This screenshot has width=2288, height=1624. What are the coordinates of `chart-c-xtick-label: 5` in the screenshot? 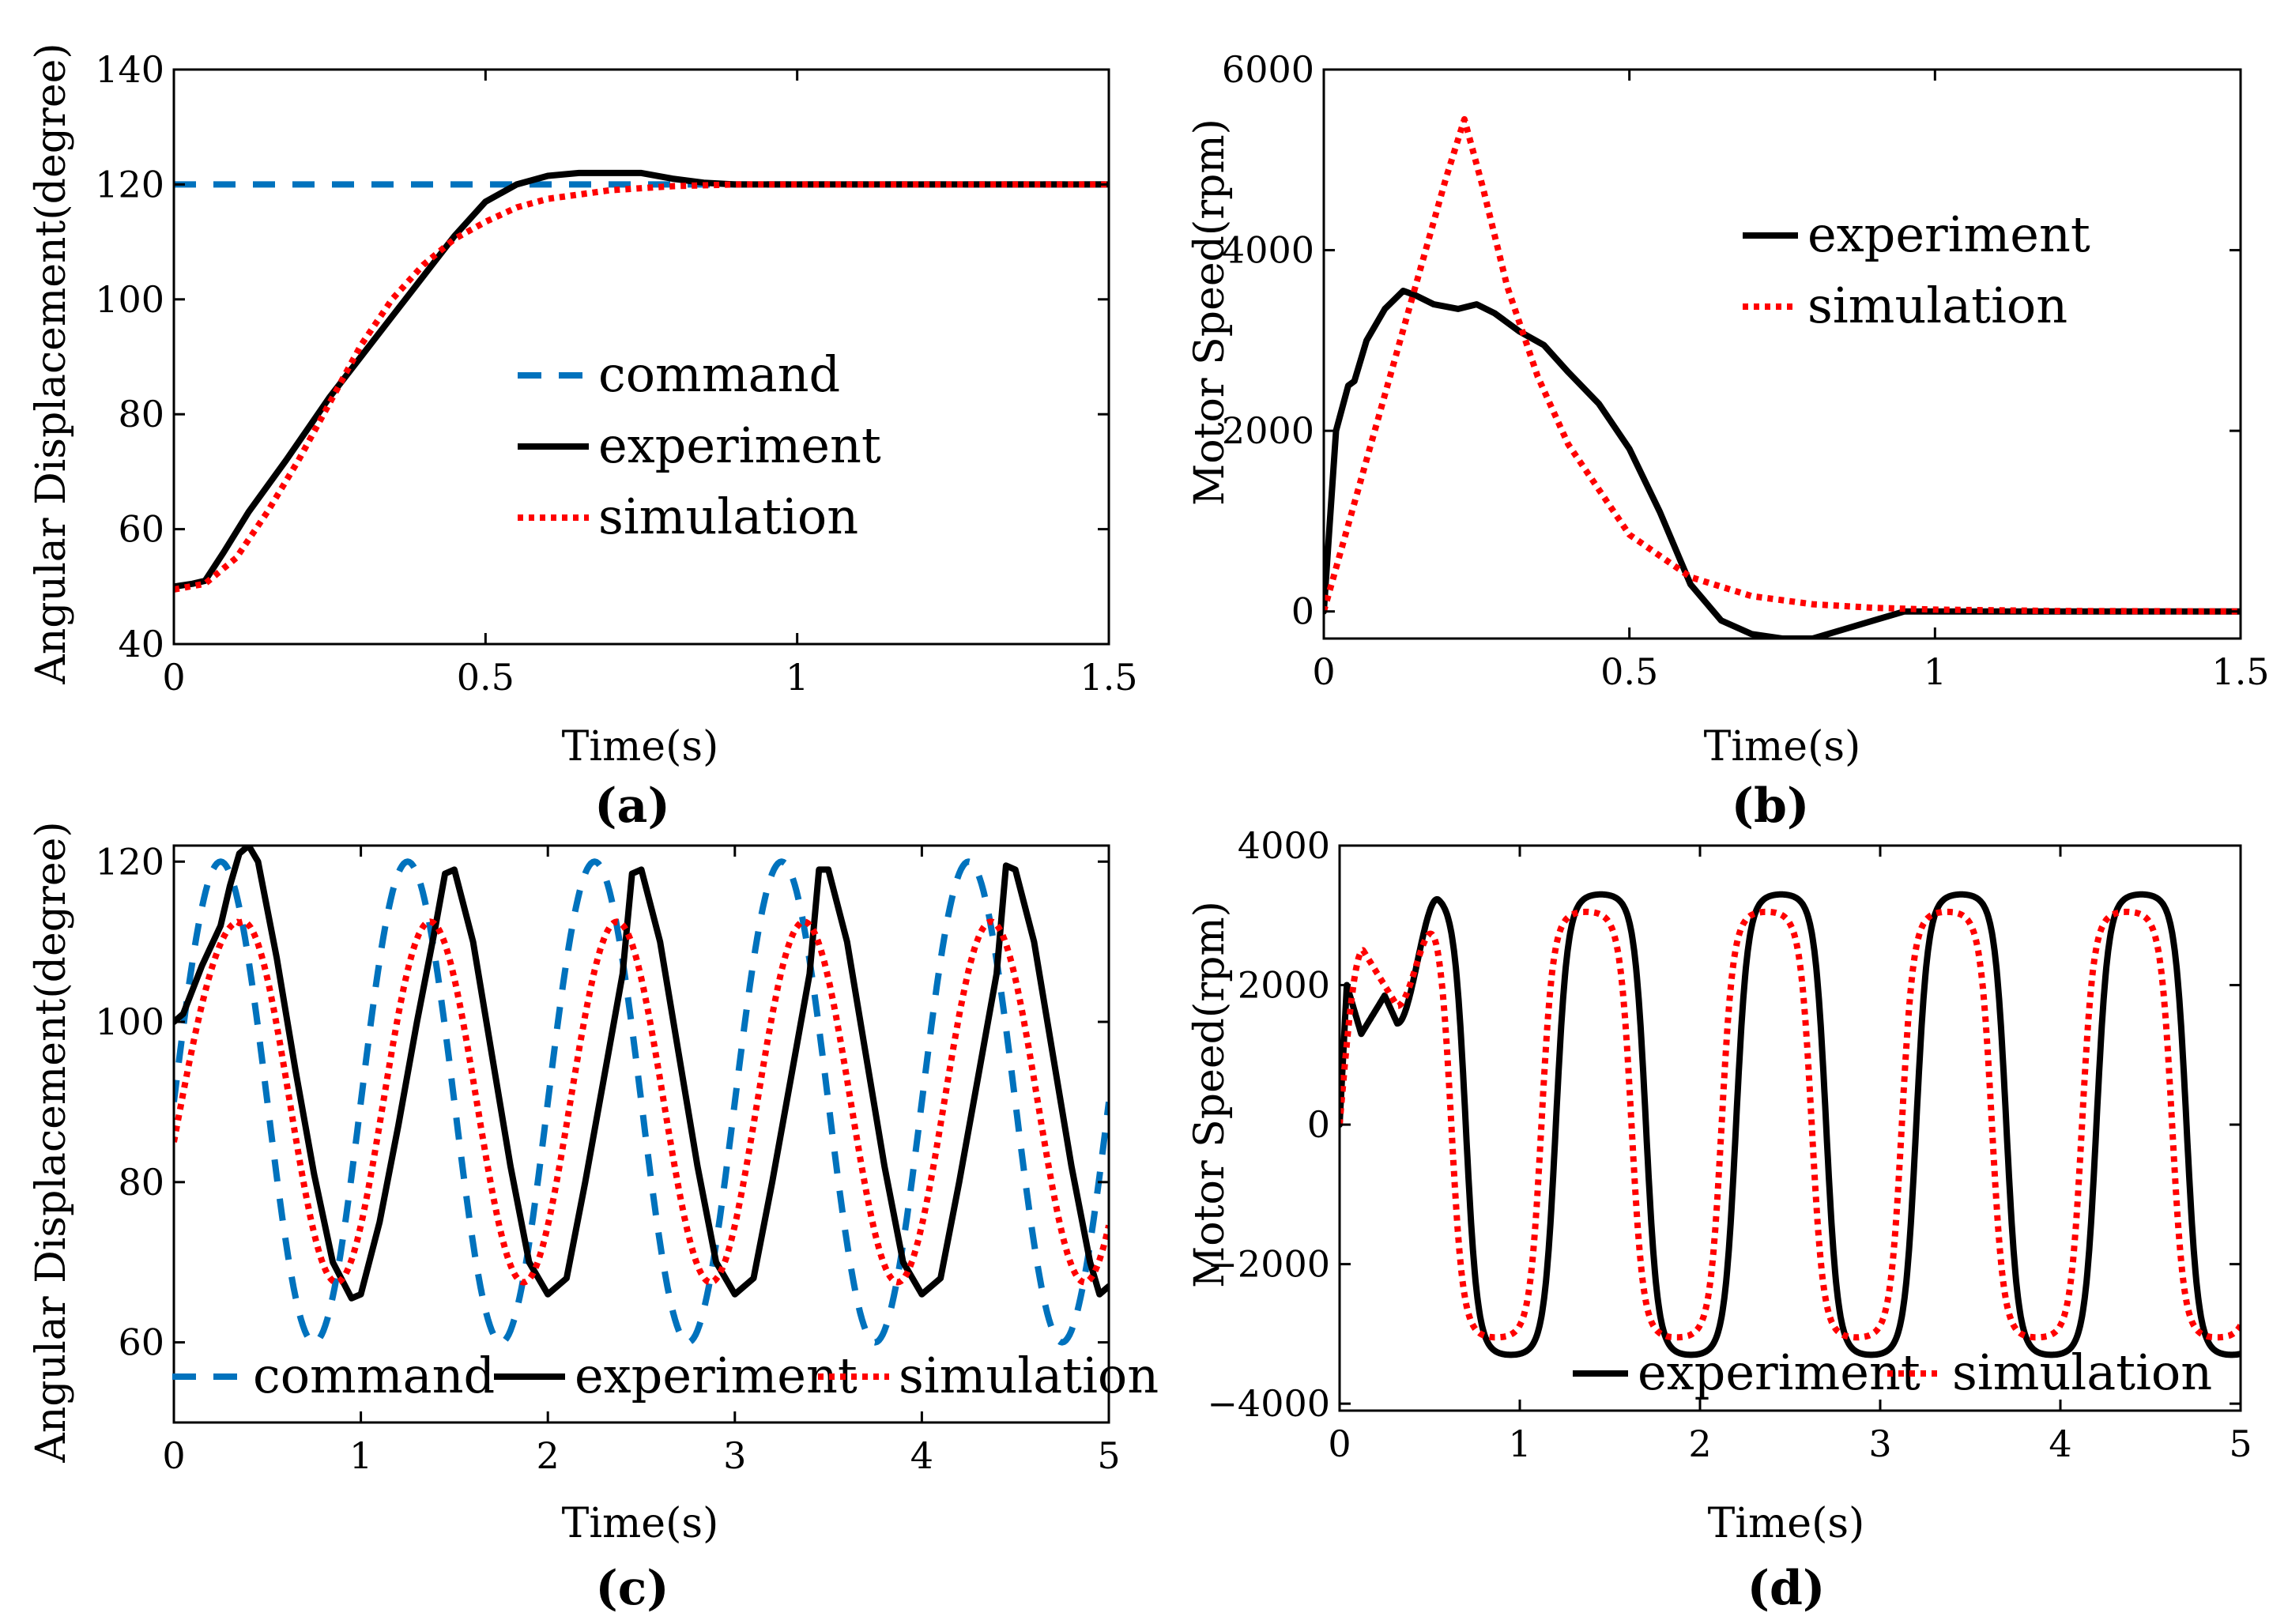 It's located at (1108, 1455).